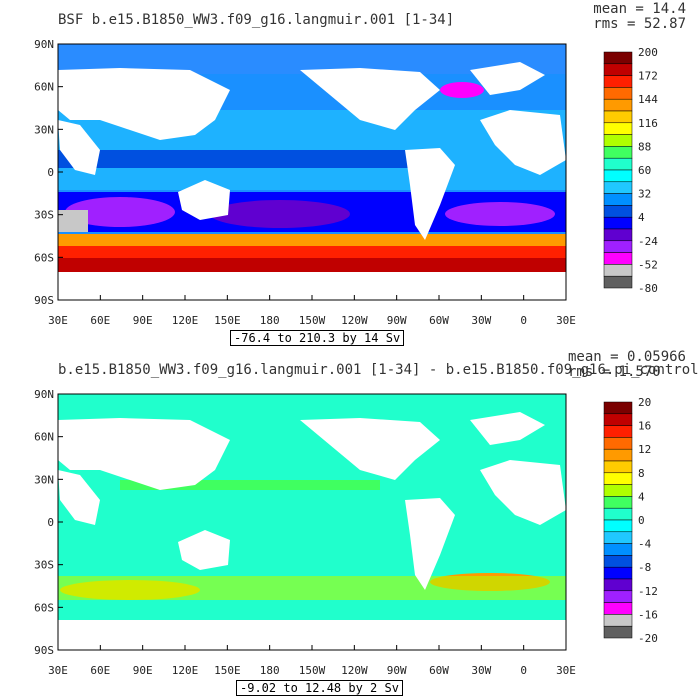  Describe the element at coordinates (250, 485) in the screenshot. I see `tropical-band` at that location.